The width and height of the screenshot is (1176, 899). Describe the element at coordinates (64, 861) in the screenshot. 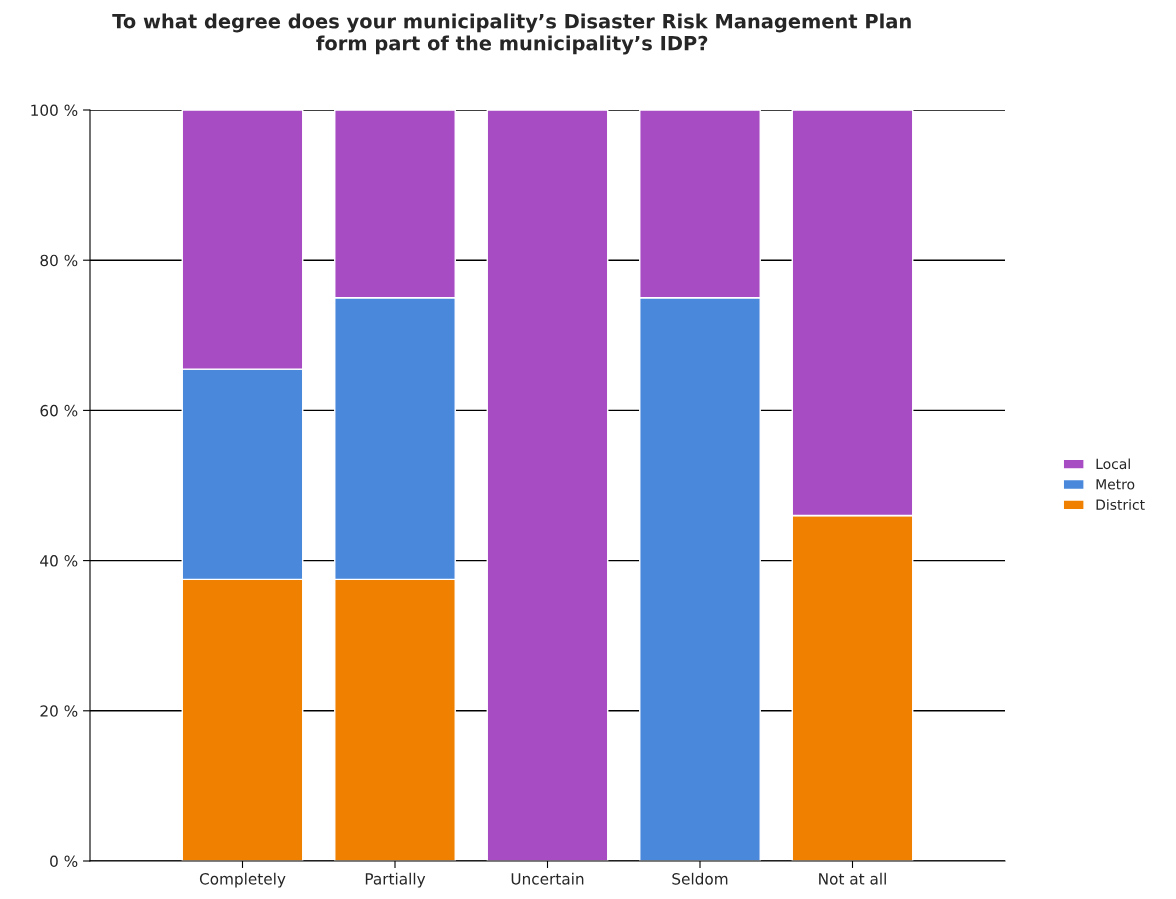

I see `y-tick-label: 0 %` at that location.